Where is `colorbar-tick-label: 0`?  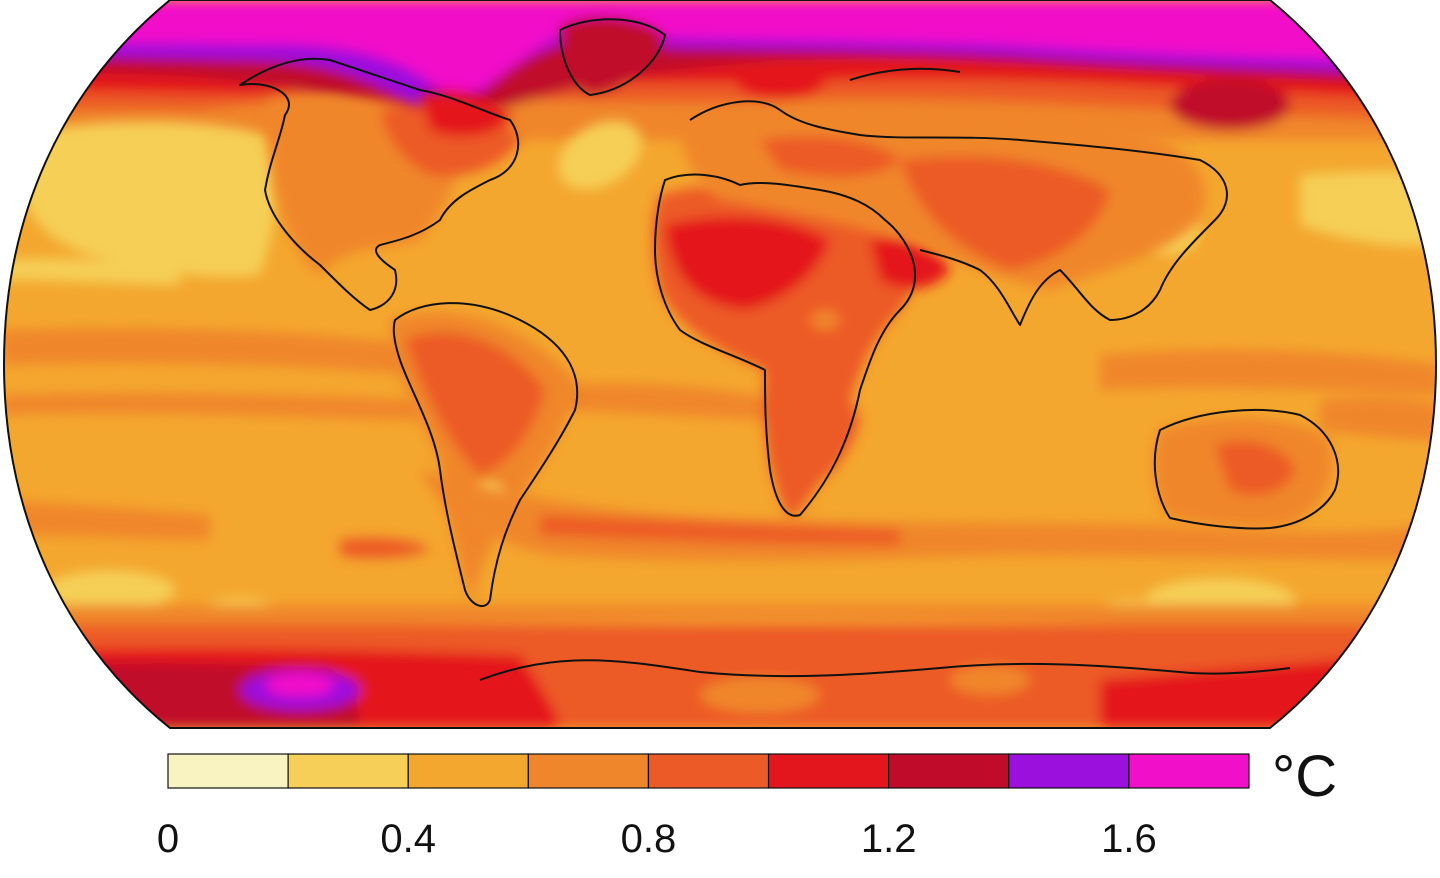
colorbar-tick-label: 0 is located at coordinates (168, 839).